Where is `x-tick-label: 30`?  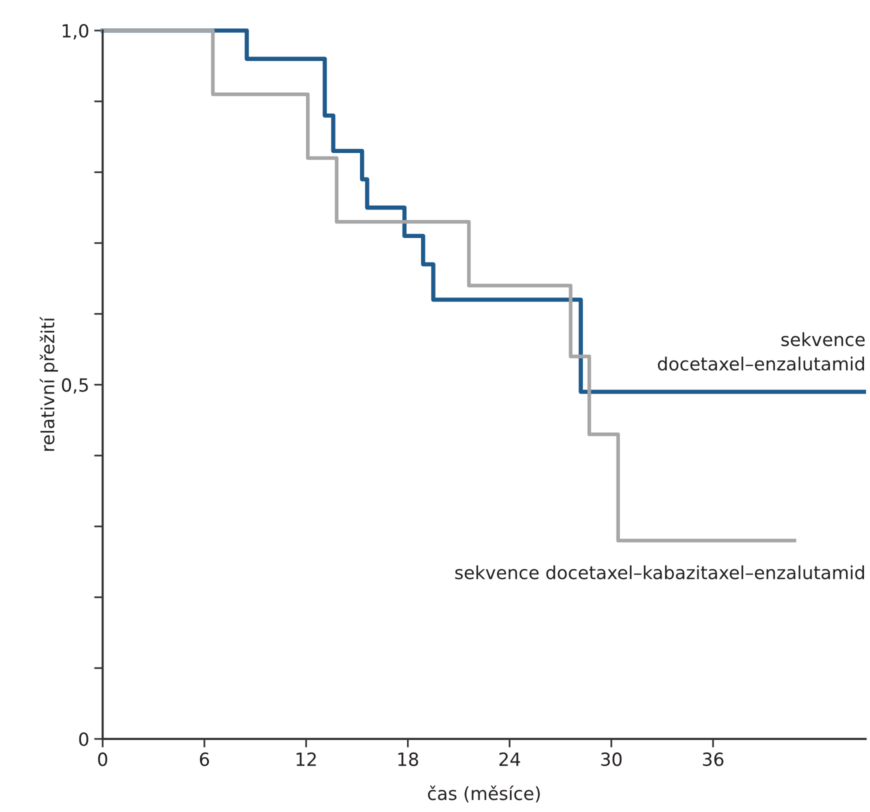
x-tick-label: 30 is located at coordinates (611, 759).